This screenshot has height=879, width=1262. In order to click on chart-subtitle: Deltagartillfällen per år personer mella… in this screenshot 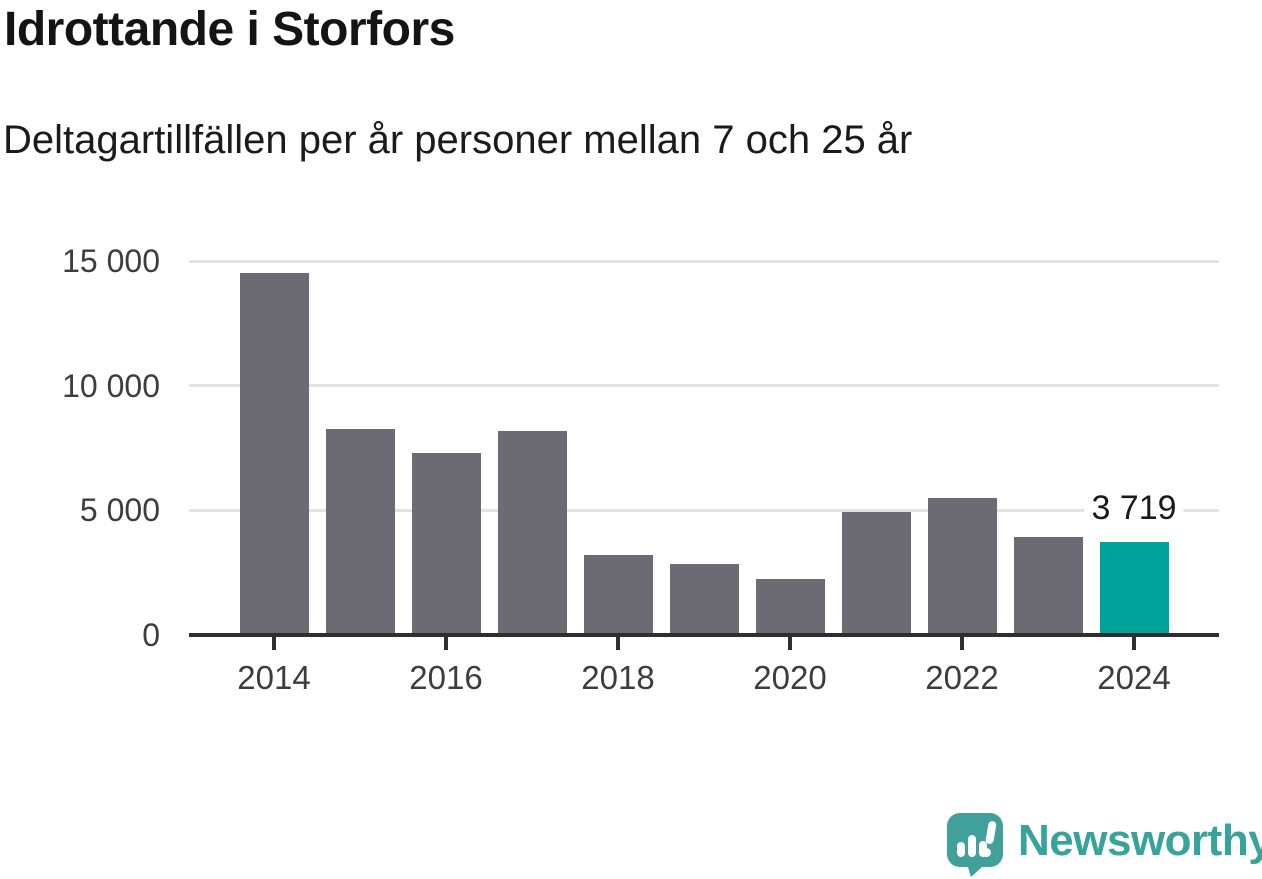, I will do `click(458, 140)`.